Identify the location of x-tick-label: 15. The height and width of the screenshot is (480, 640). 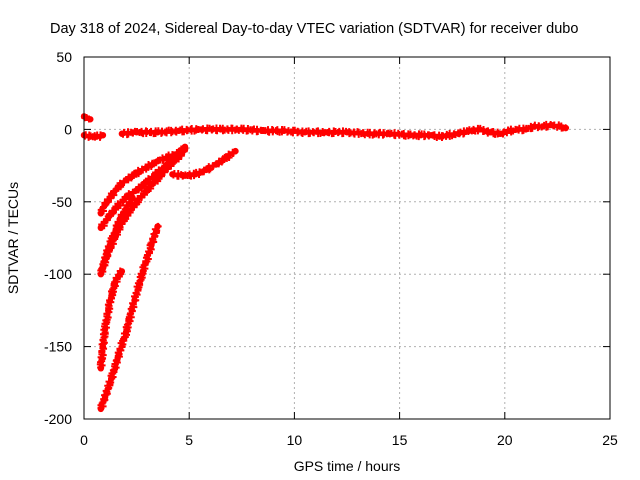
(400, 440).